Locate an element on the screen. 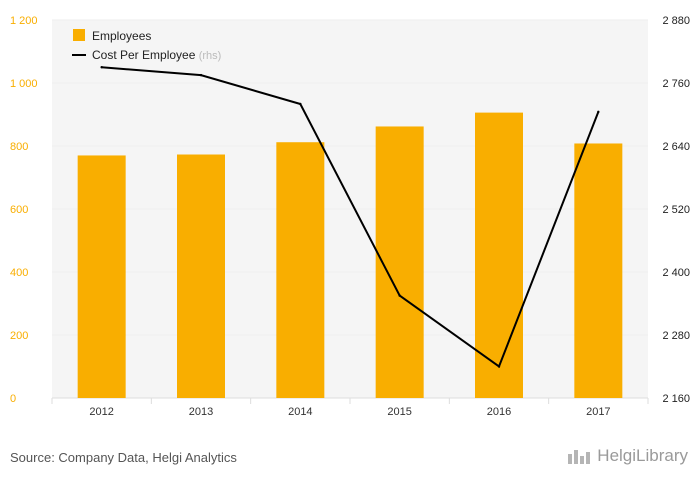 Image resolution: width=700 pixels, height=483 pixels. point-2013 is located at coordinates (201, 75).